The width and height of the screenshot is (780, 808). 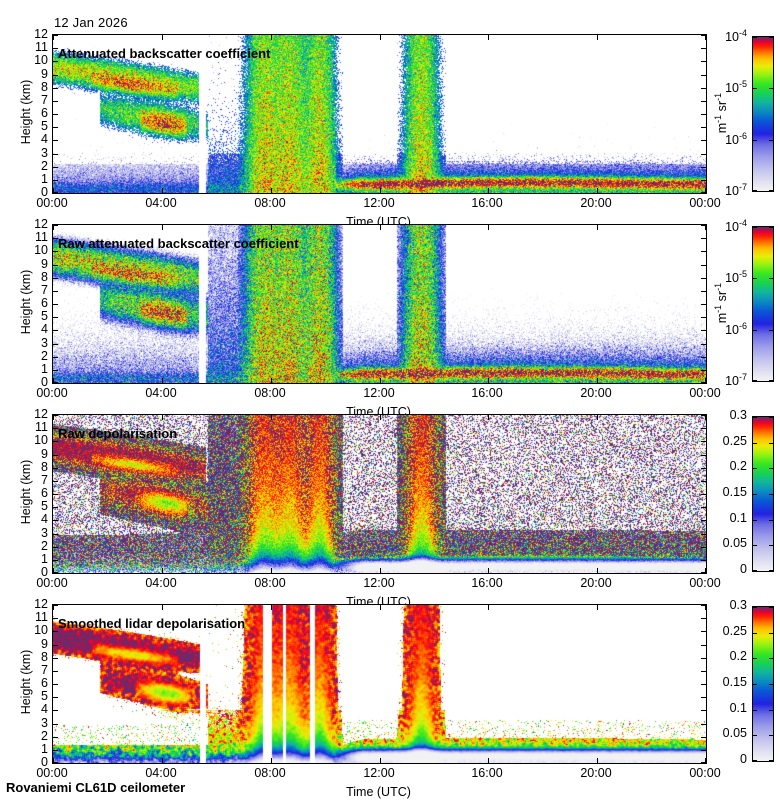 What do you see at coordinates (44, 87) in the screenshot?
I see `y-tick-label: 8` at bounding box center [44, 87].